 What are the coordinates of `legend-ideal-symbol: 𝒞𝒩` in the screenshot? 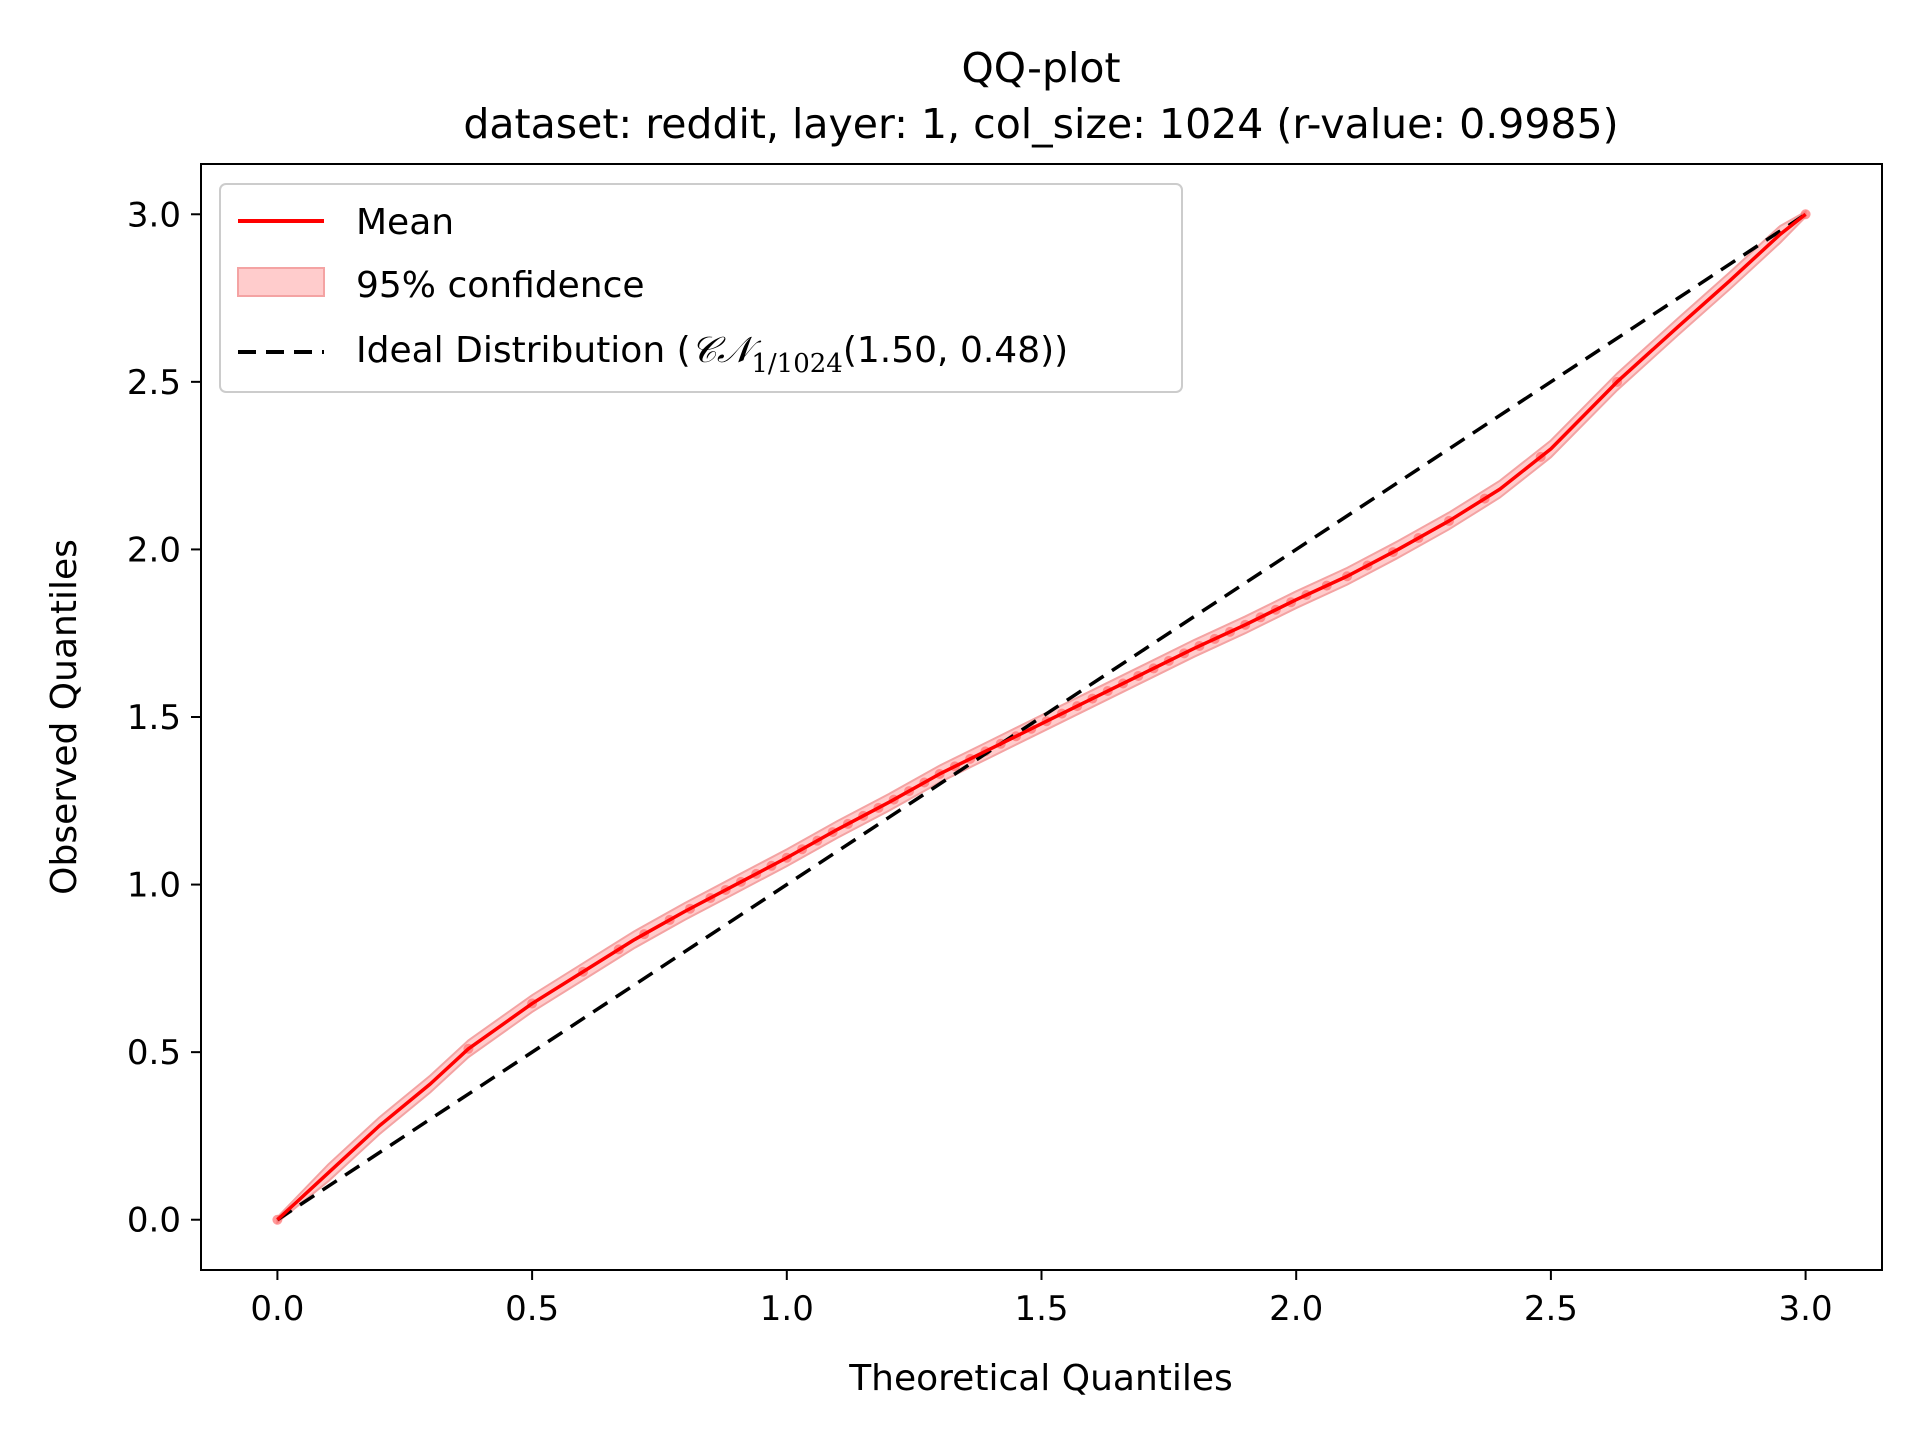 It's located at (726, 350).